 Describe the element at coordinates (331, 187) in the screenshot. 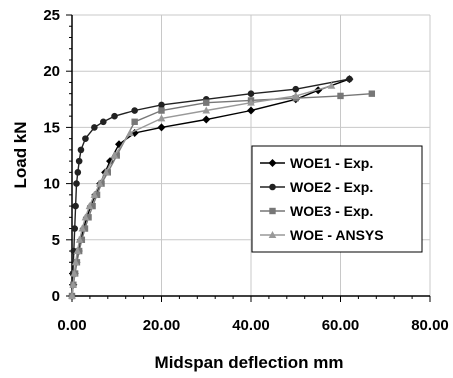

I see `legend-label: WOE2 - Exp.` at that location.